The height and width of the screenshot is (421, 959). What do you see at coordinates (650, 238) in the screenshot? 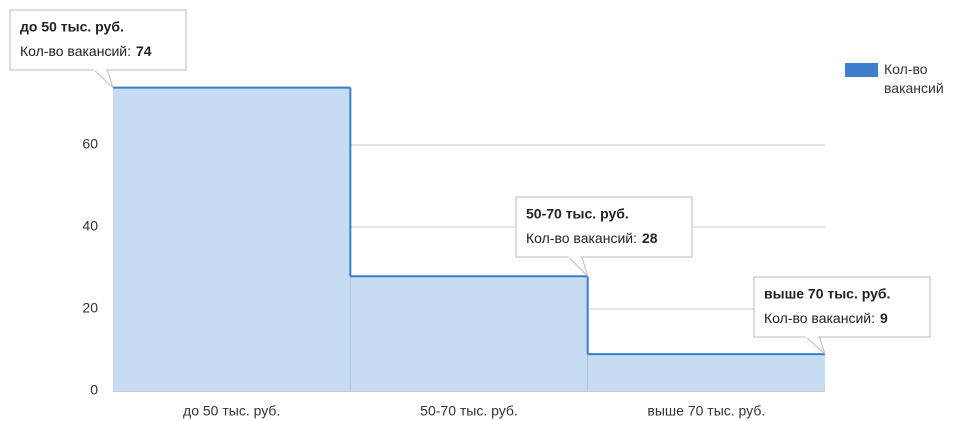
I see `tooltip-value: 28` at bounding box center [650, 238].